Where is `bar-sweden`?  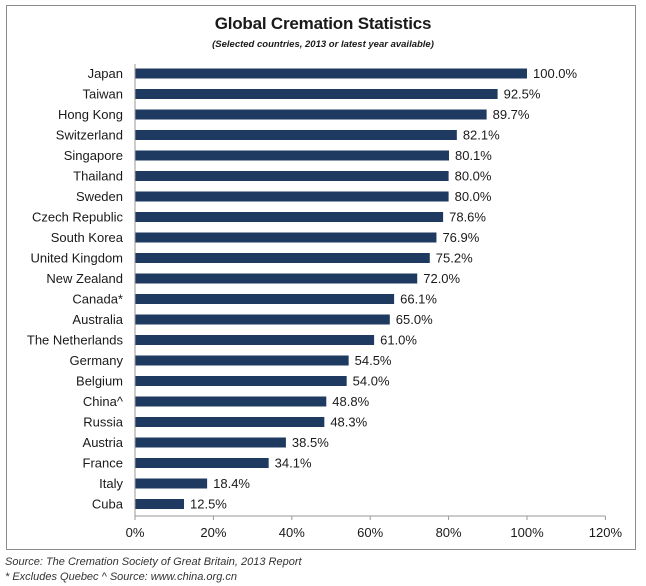 bar-sweden is located at coordinates (292, 196).